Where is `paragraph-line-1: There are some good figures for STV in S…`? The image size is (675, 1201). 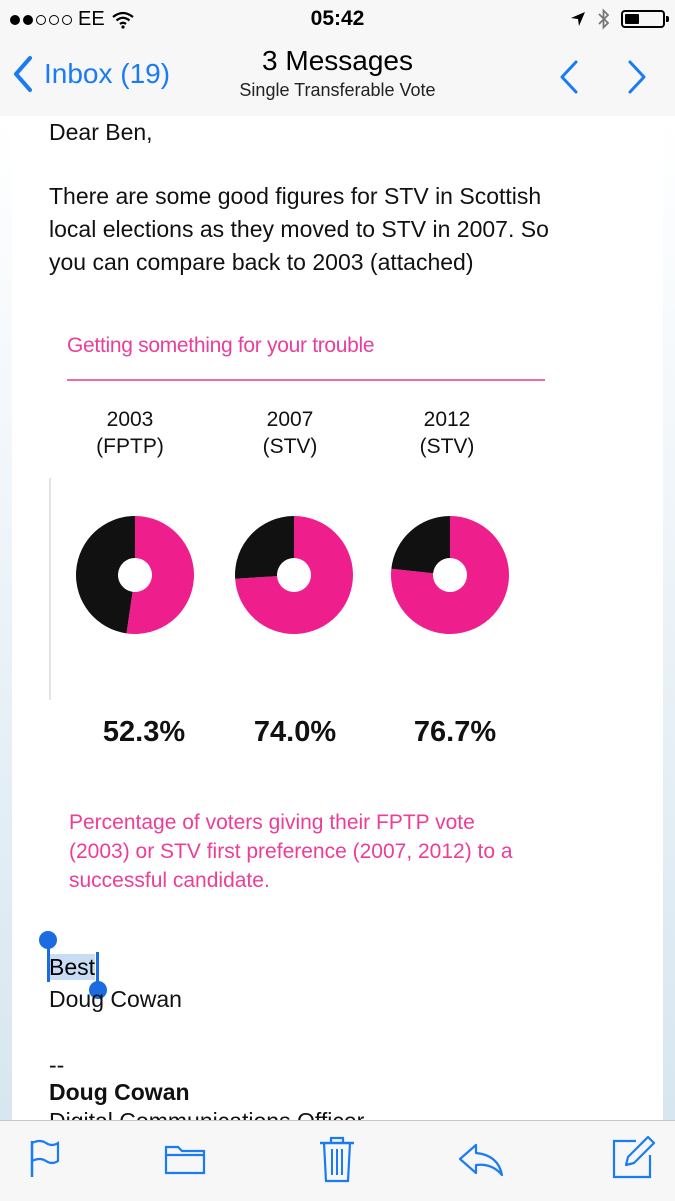 paragraph-line-1: There are some good figures for STV in S… is located at coordinates (295, 196).